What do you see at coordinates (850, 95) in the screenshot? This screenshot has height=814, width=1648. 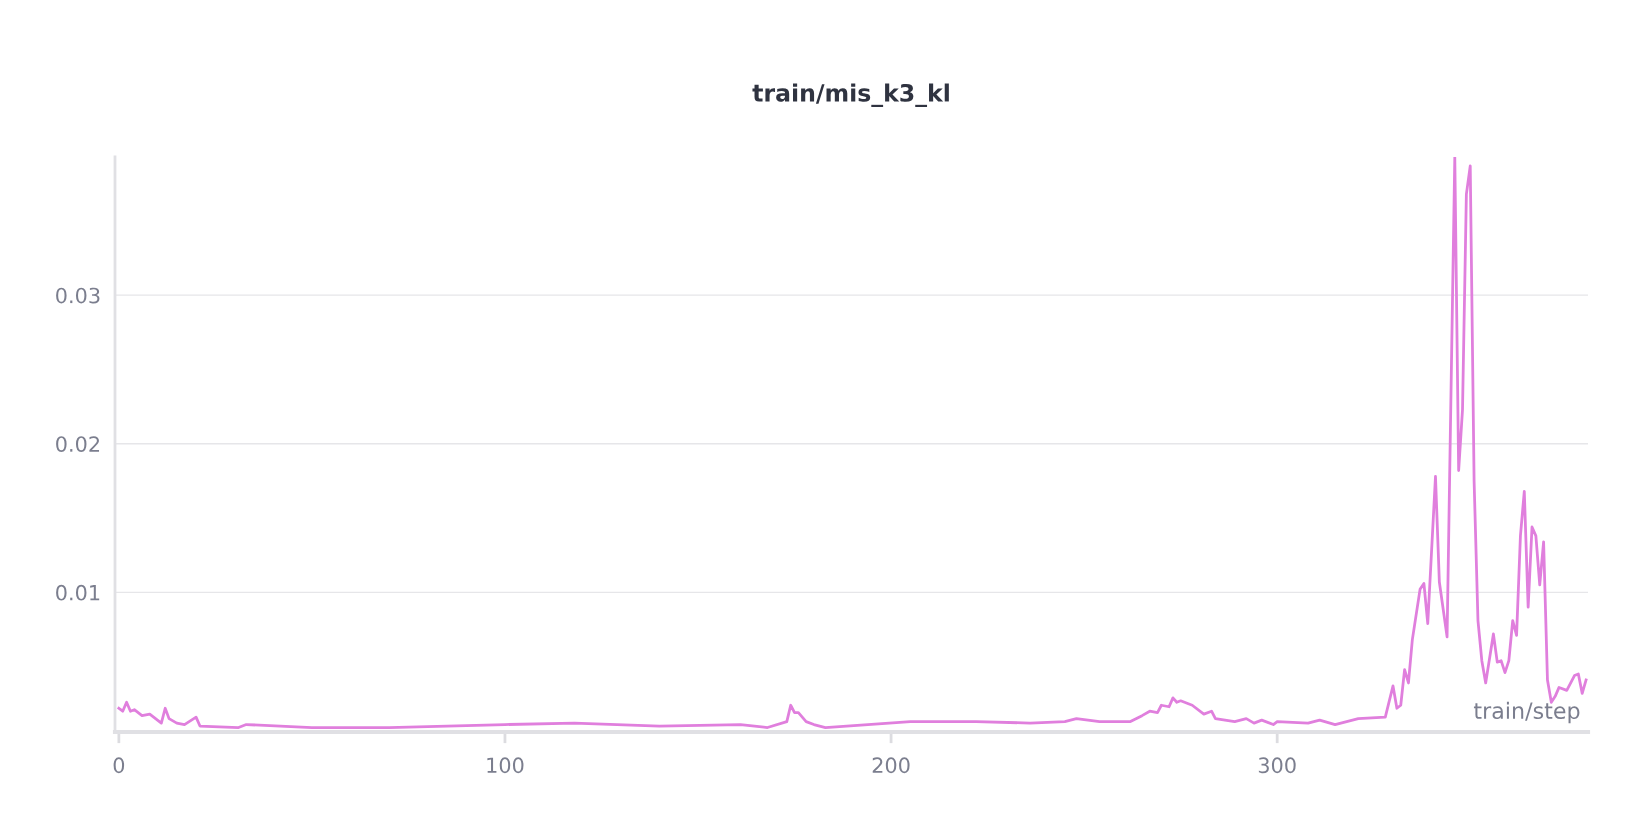 I see `chart-title: train/mis_k3_kl` at bounding box center [850, 95].